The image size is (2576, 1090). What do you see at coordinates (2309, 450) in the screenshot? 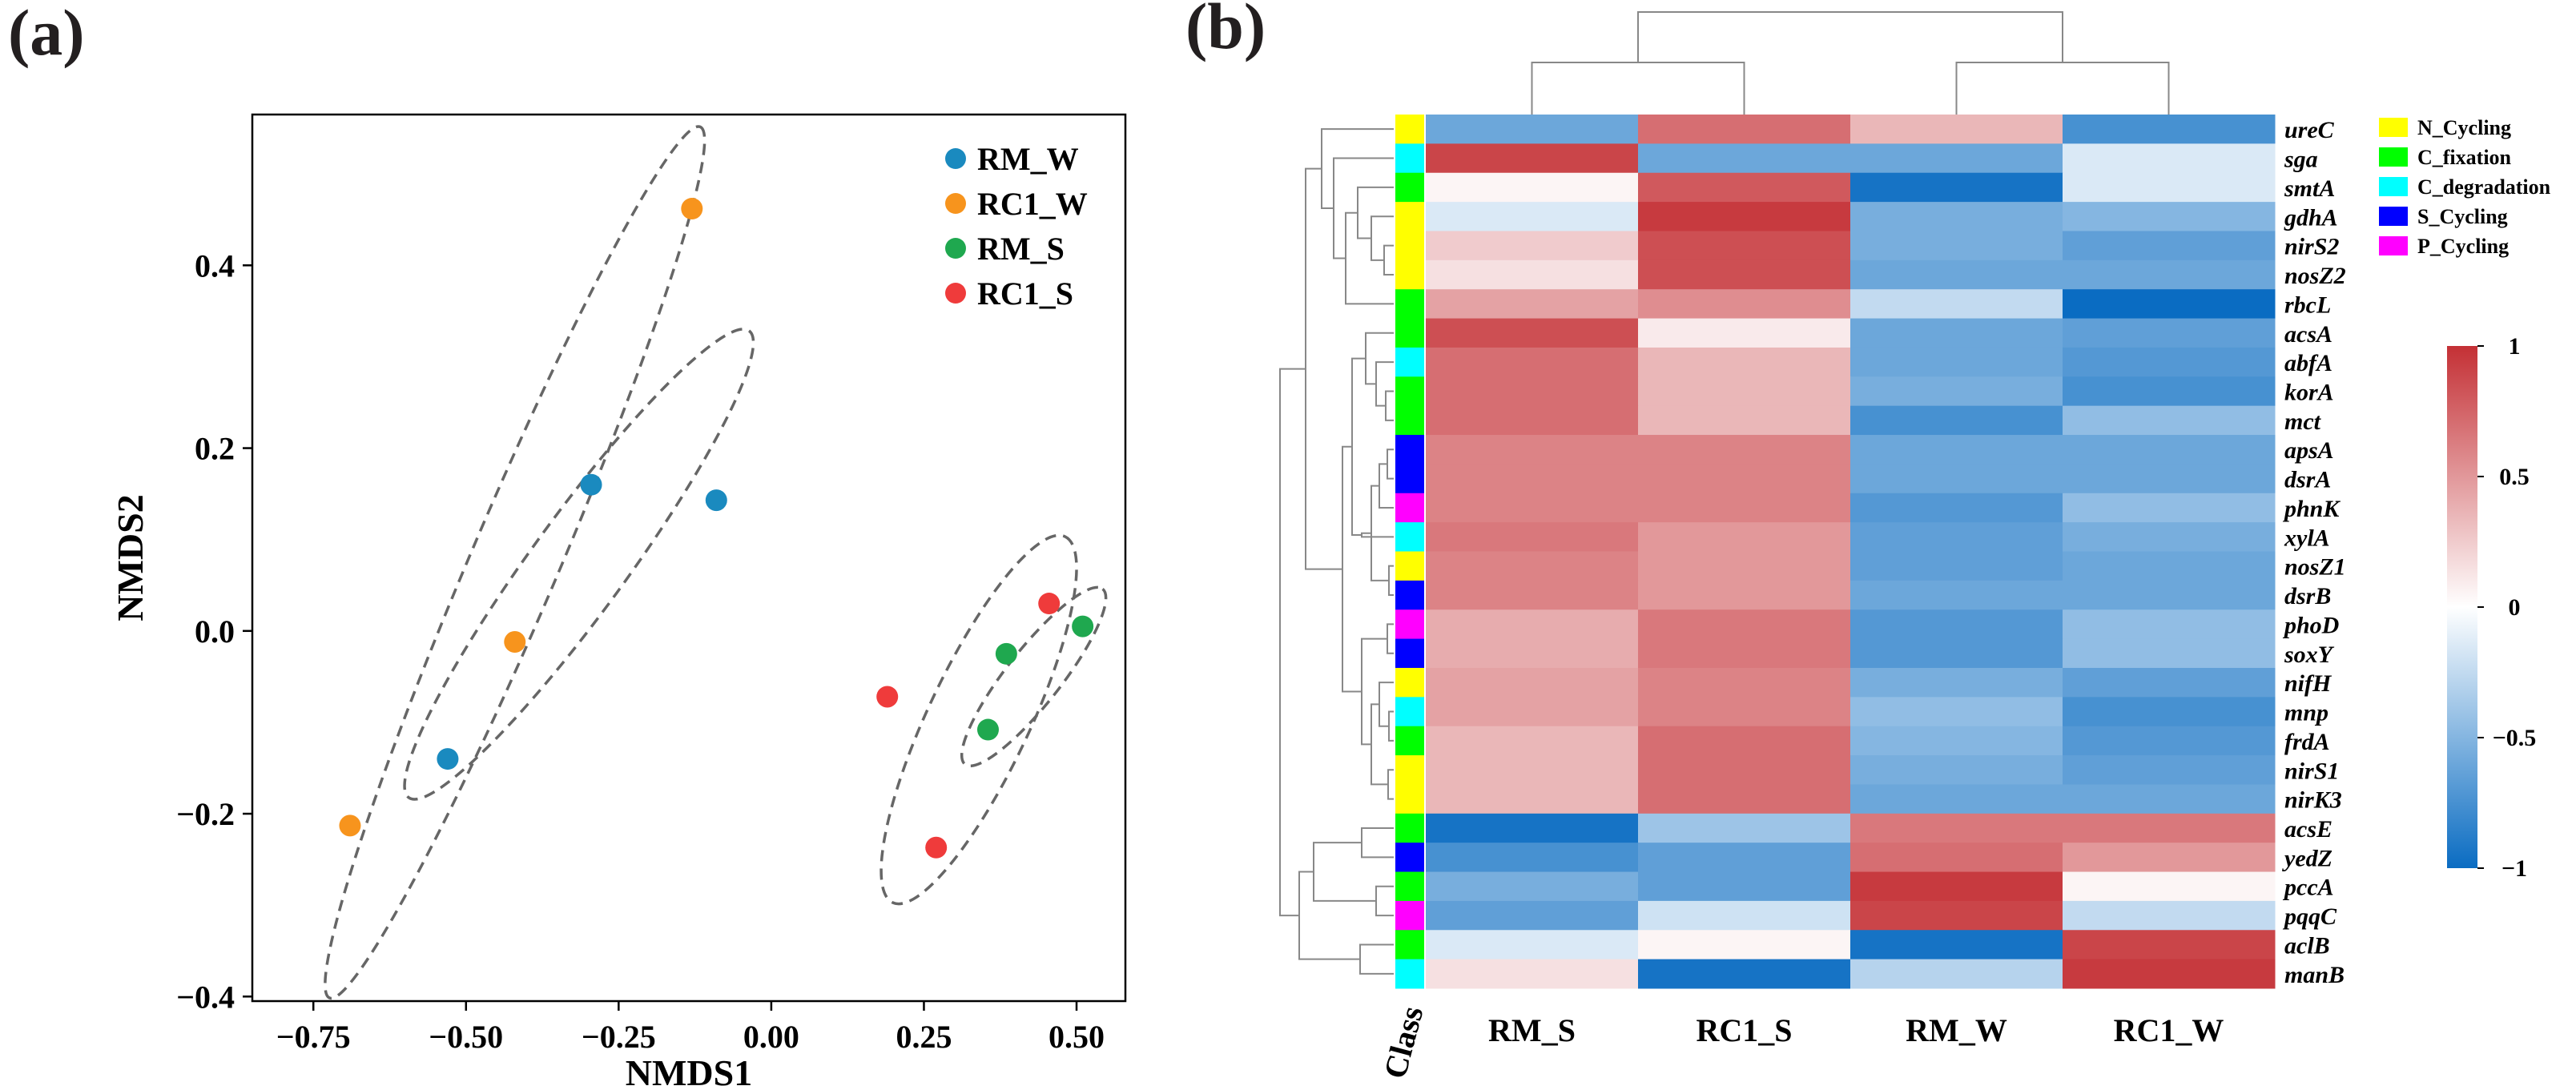
I see `gene-label: apsA` at bounding box center [2309, 450].